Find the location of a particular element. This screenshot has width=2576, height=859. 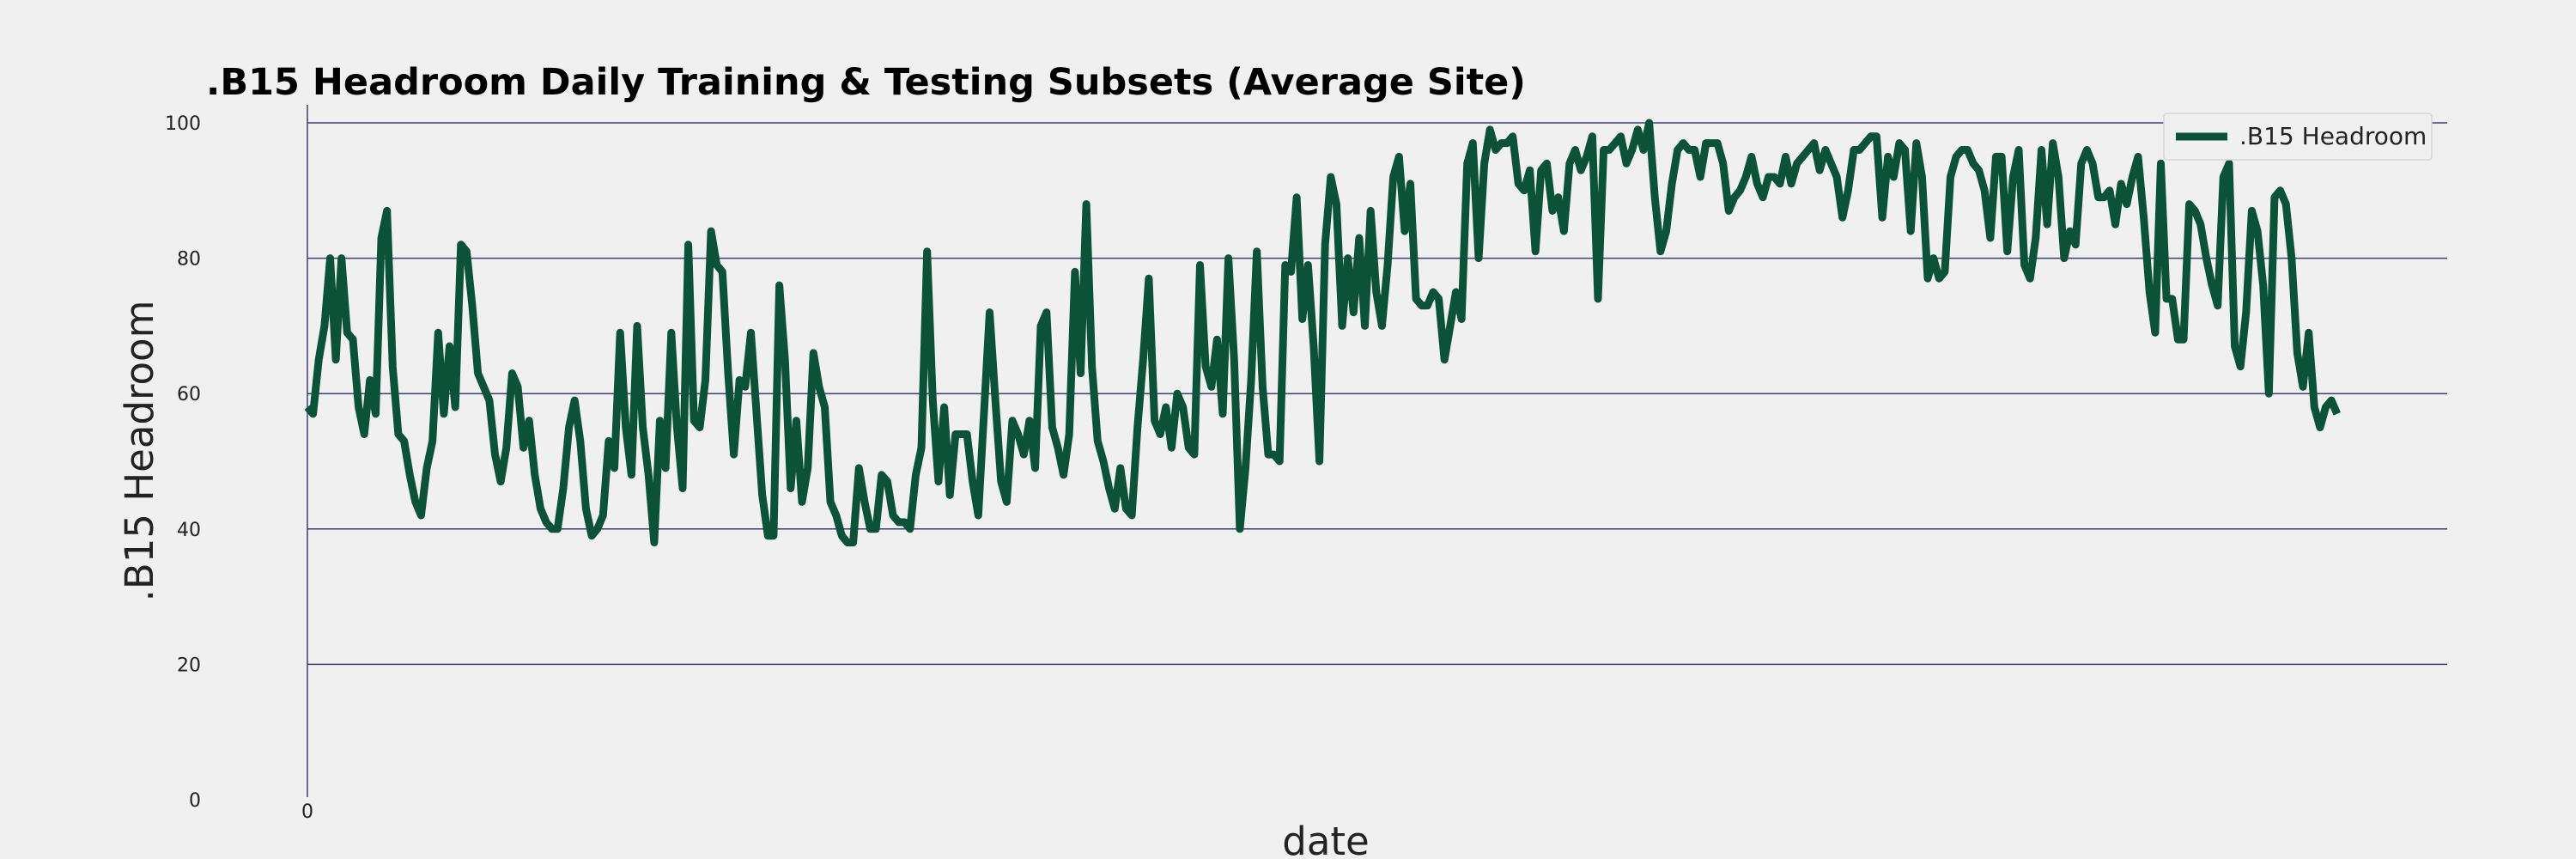

x-axis-ticks: 0 is located at coordinates (307, 812).